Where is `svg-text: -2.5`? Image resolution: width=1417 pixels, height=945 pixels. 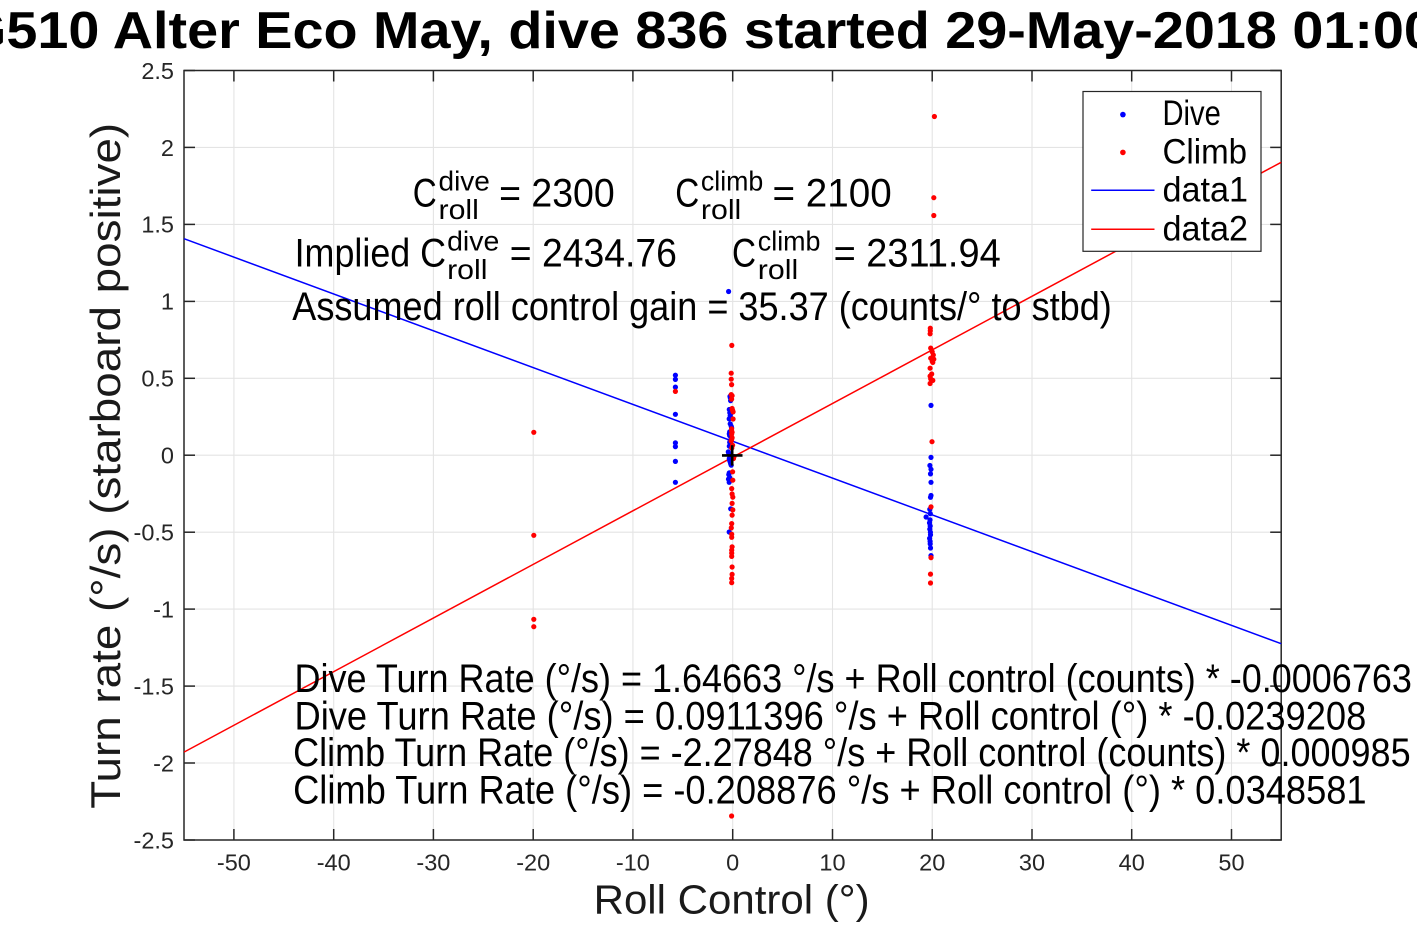 svg-text: -2.5 is located at coordinates (154, 840).